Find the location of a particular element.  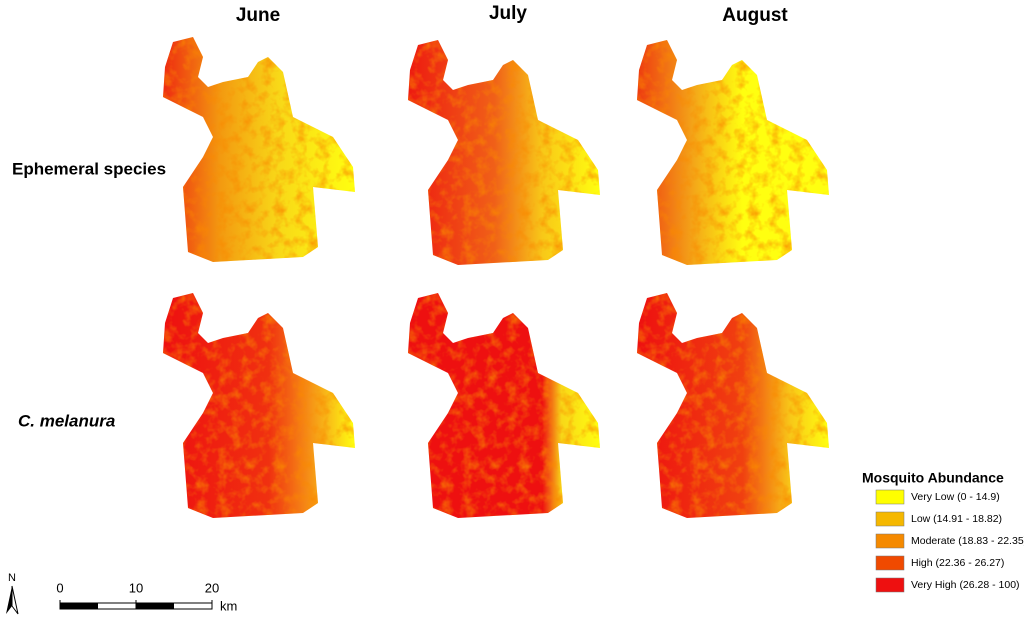

legend-label: Moderate (18.83 - 22.35) is located at coordinates (967, 541).